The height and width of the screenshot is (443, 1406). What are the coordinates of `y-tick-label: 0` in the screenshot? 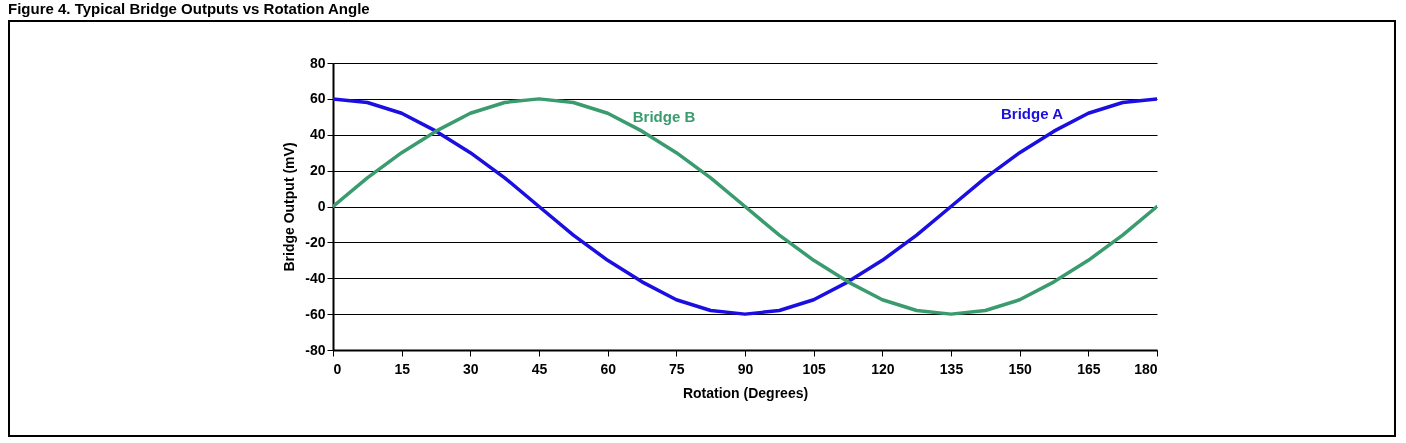 It's located at (321, 206).